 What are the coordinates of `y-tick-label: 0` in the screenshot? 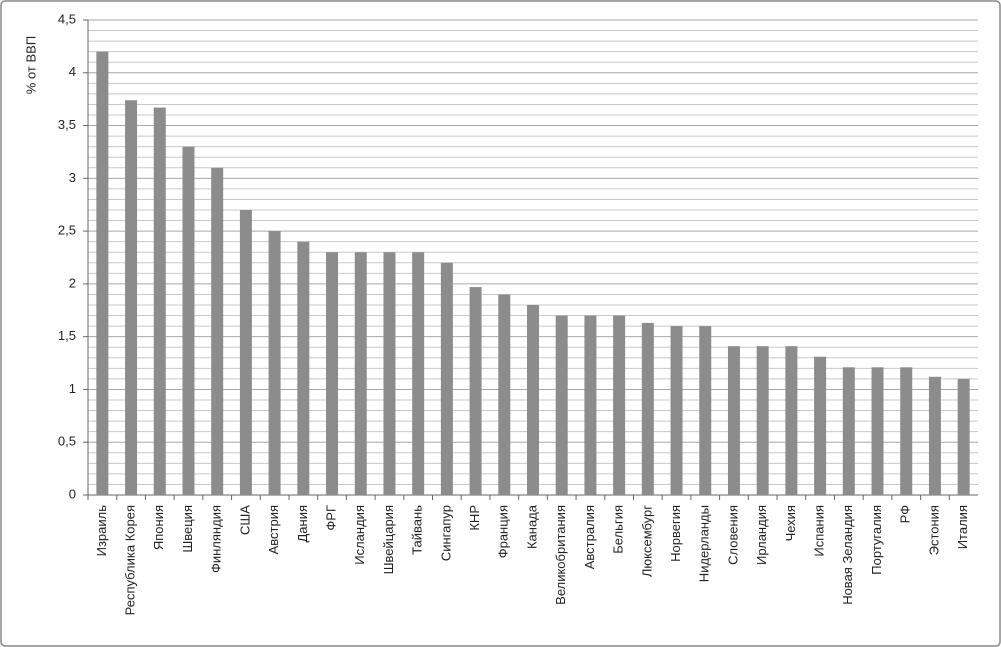 It's located at (72, 493).